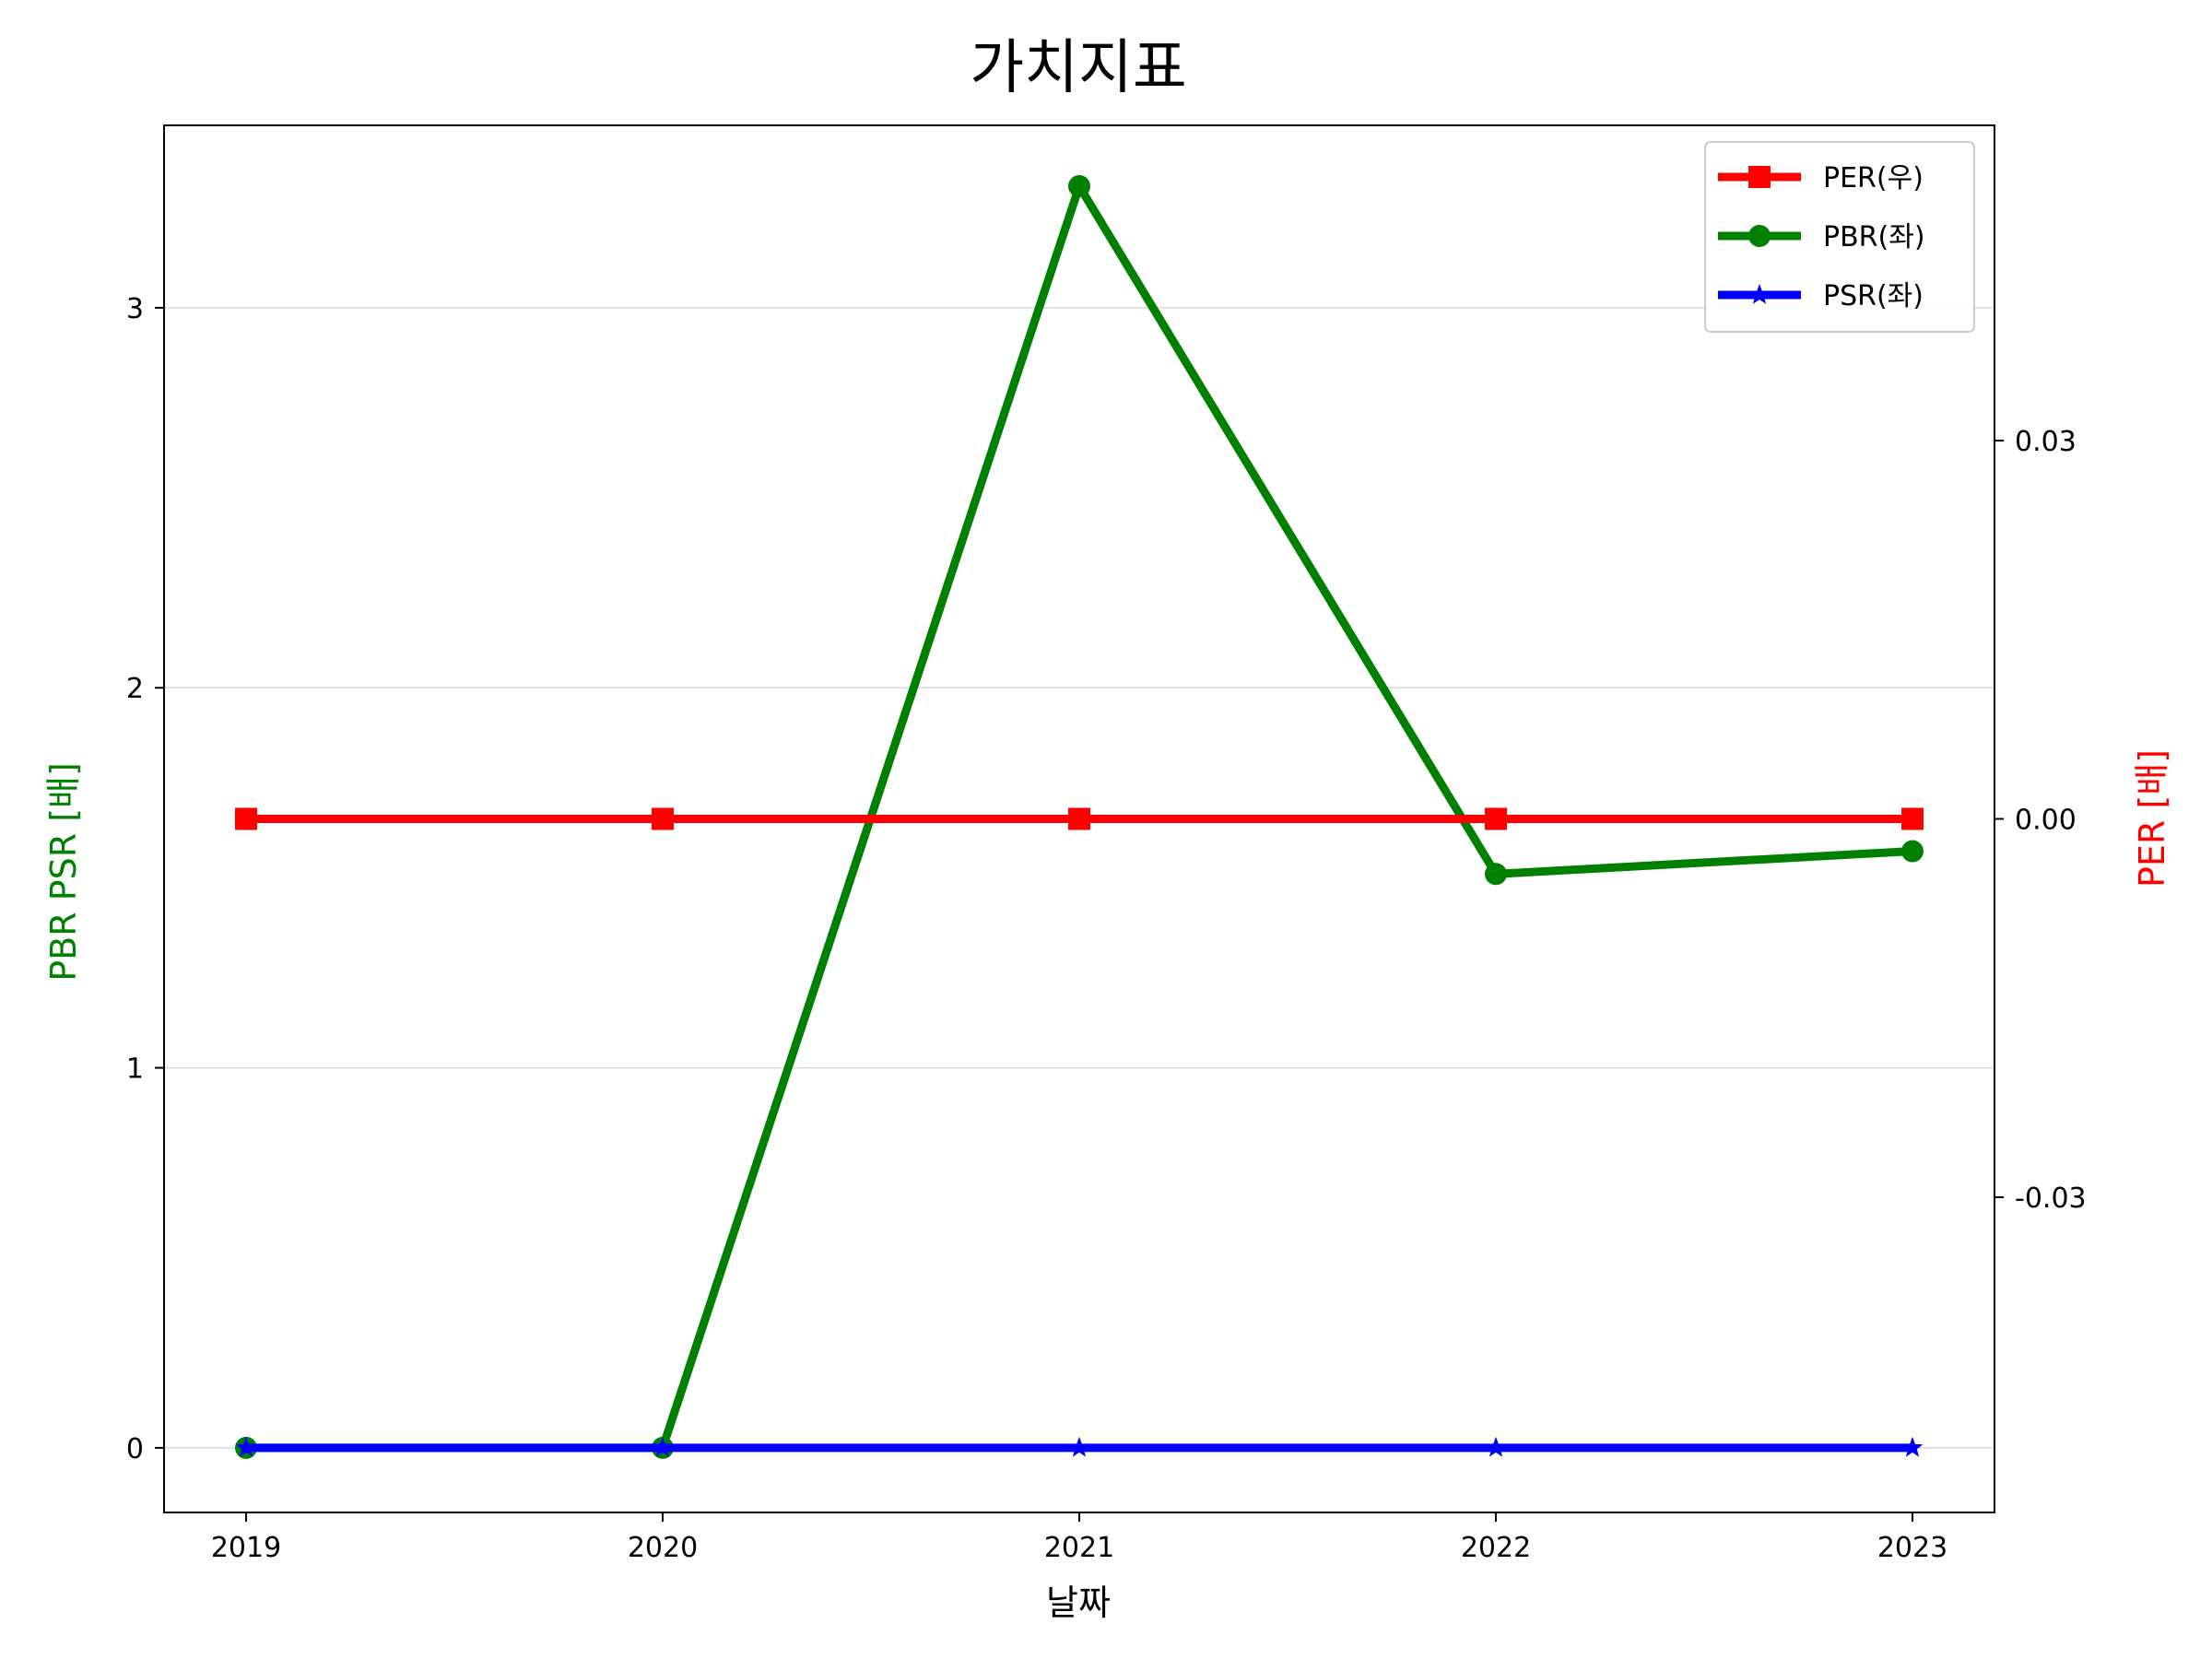  Describe the element at coordinates (135, 689) in the screenshot. I see `left-tick-label-2: 2` at that location.